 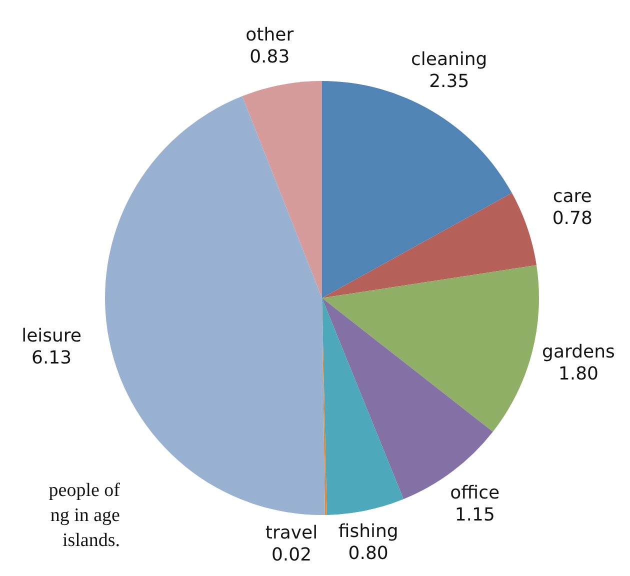 What do you see at coordinates (90, 541) in the screenshot?
I see `text: islands.` at bounding box center [90, 541].